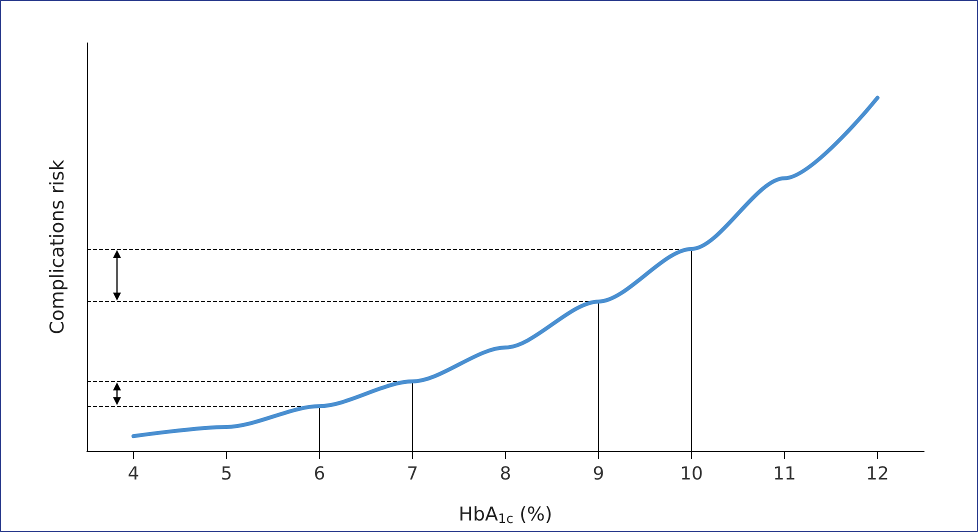  Describe the element at coordinates (506, 474) in the screenshot. I see `x-tick-label: 8` at that location.